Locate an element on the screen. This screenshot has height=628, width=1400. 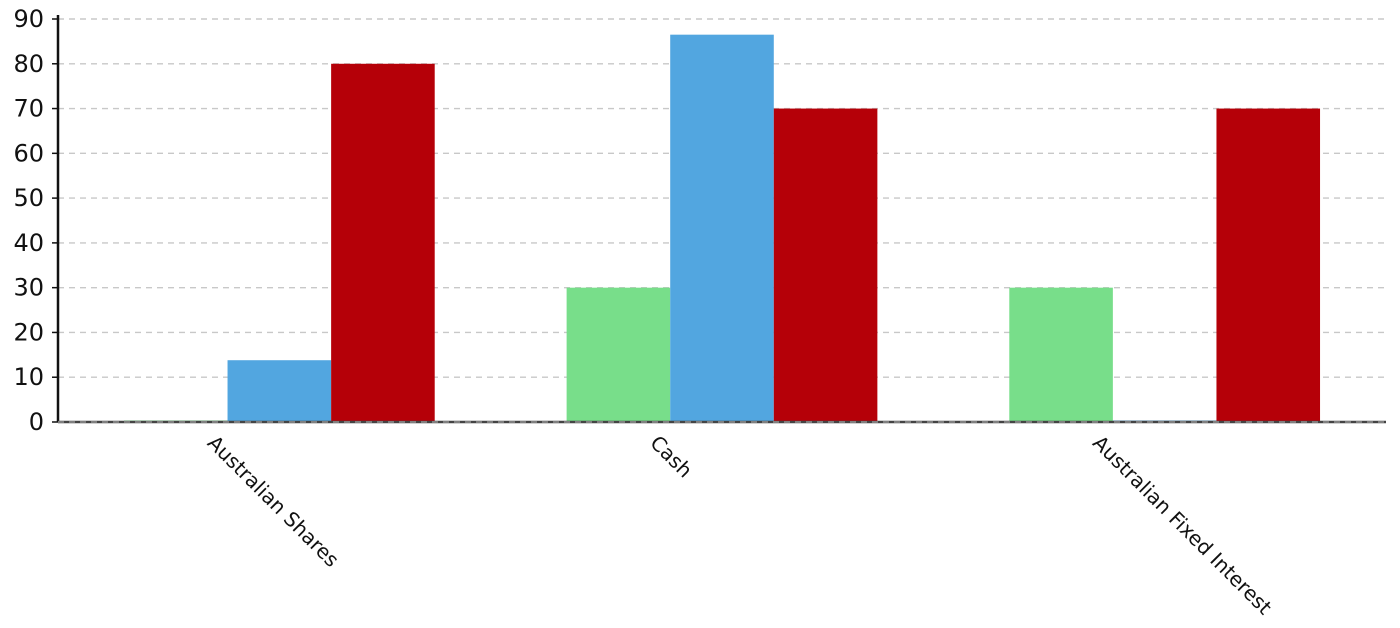
y-tick-label: 30 is located at coordinates (28, 288).